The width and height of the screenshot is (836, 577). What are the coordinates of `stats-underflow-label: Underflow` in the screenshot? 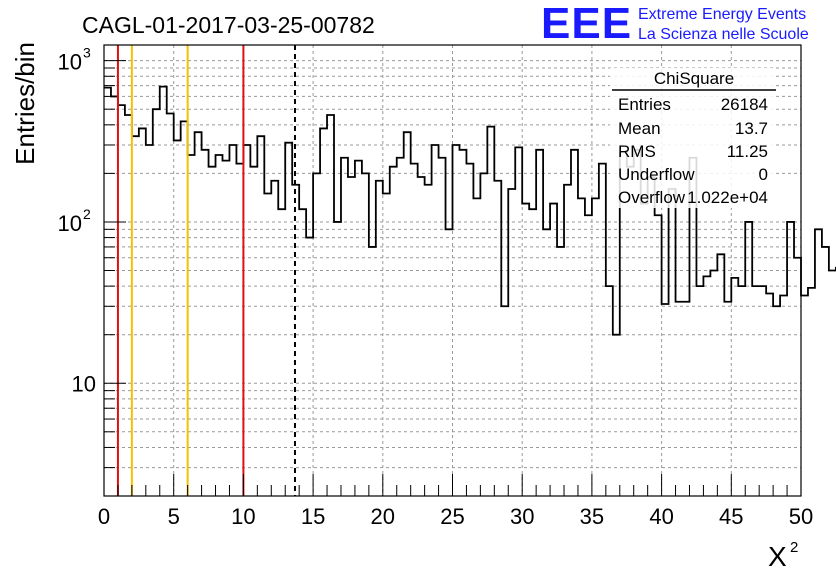 It's located at (656, 174).